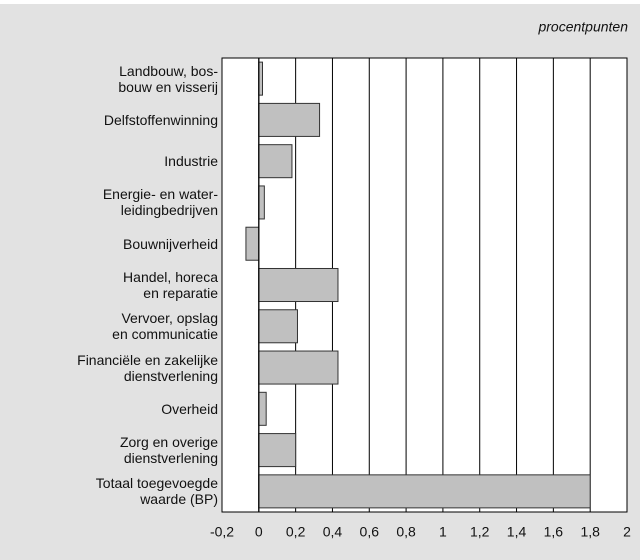  I want to click on category-label: Industrie, so click(191, 161).